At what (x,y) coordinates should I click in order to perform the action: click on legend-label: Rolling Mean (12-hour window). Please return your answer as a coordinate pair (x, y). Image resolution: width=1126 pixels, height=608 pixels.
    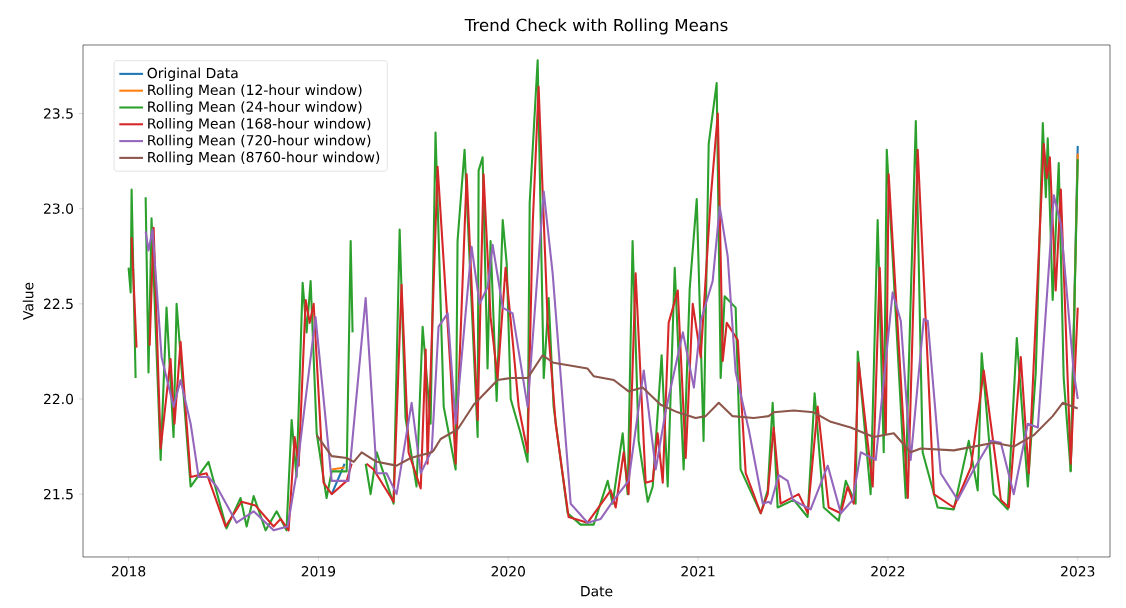
    Looking at the image, I should click on (255, 91).